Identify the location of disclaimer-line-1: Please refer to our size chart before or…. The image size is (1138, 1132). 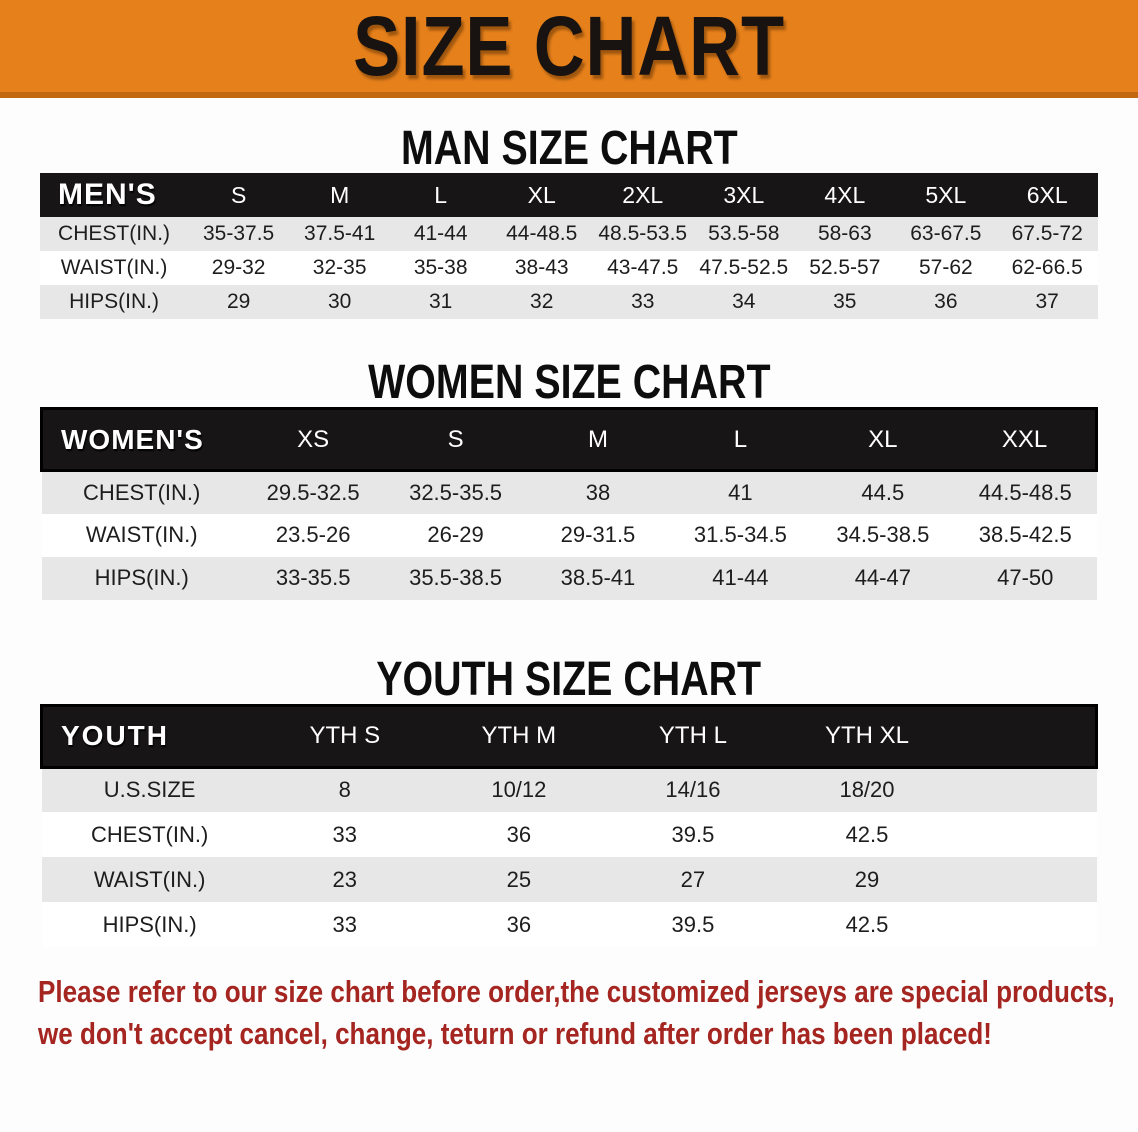
(576, 991).